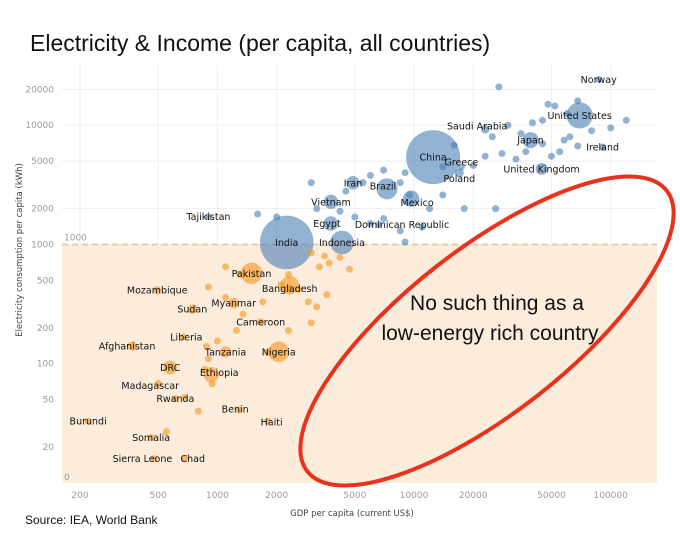 Image resolution: width=680 pixels, height=535 pixels. I want to click on bubble-cameroon, so click(261, 322).